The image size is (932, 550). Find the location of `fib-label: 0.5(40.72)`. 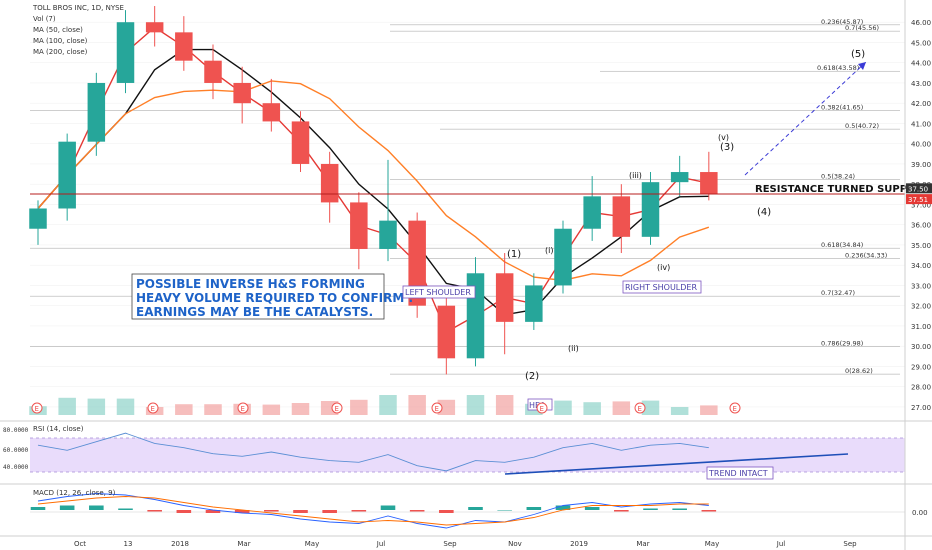

fib-label: 0.5(40.72) is located at coordinates (862, 126).